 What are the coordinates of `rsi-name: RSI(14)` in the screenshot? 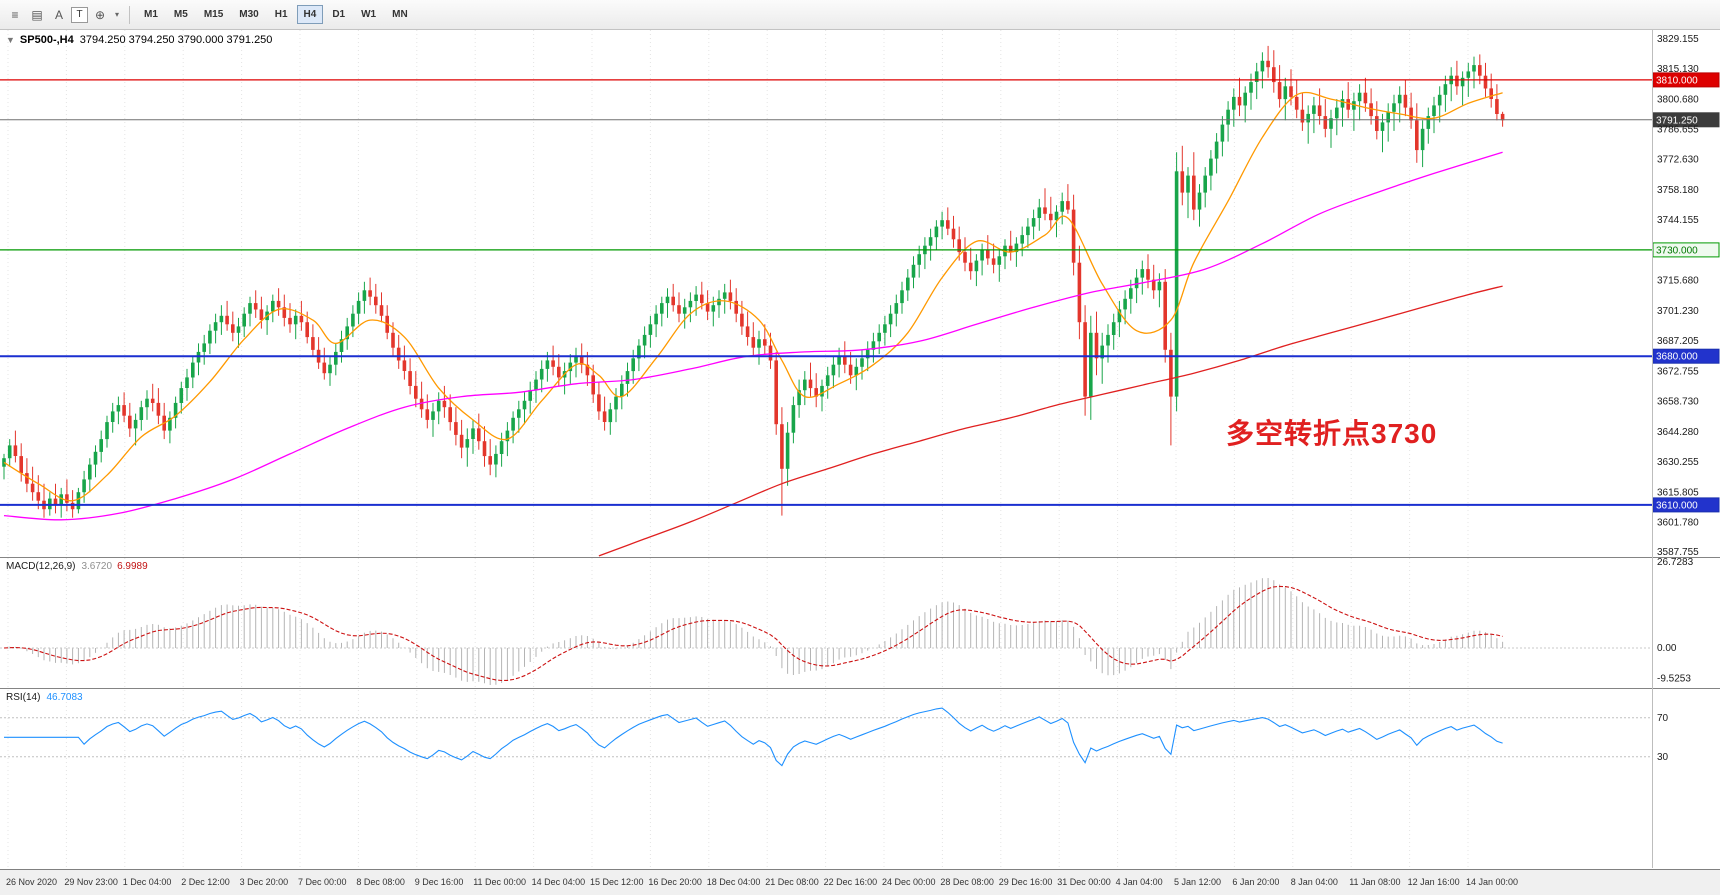 It's located at (23, 697).